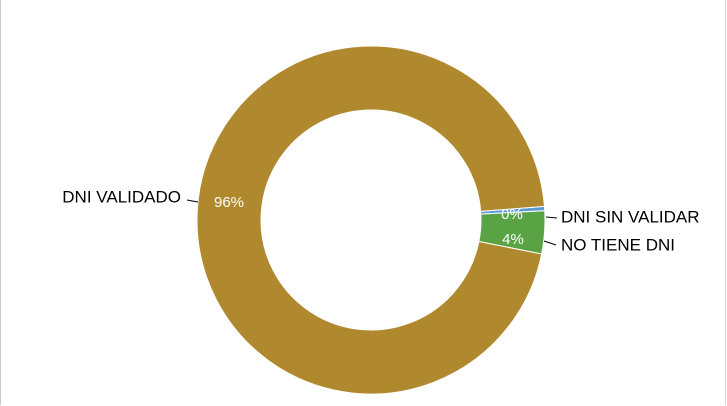 This screenshot has width=727, height=406. Describe the element at coordinates (618, 244) in the screenshot. I see `category-label-no-tiene-dni: NO TIENE DNI` at that location.